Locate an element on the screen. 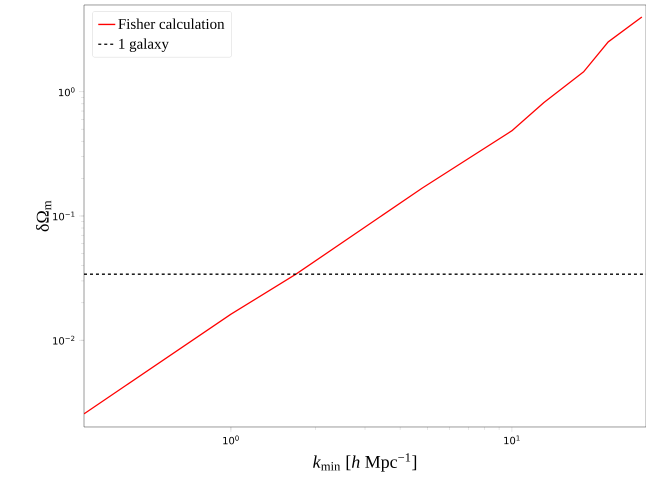 This screenshot has width=646, height=495. y-axis-title: δΩ$_{m}$ is located at coordinates (44, 216).